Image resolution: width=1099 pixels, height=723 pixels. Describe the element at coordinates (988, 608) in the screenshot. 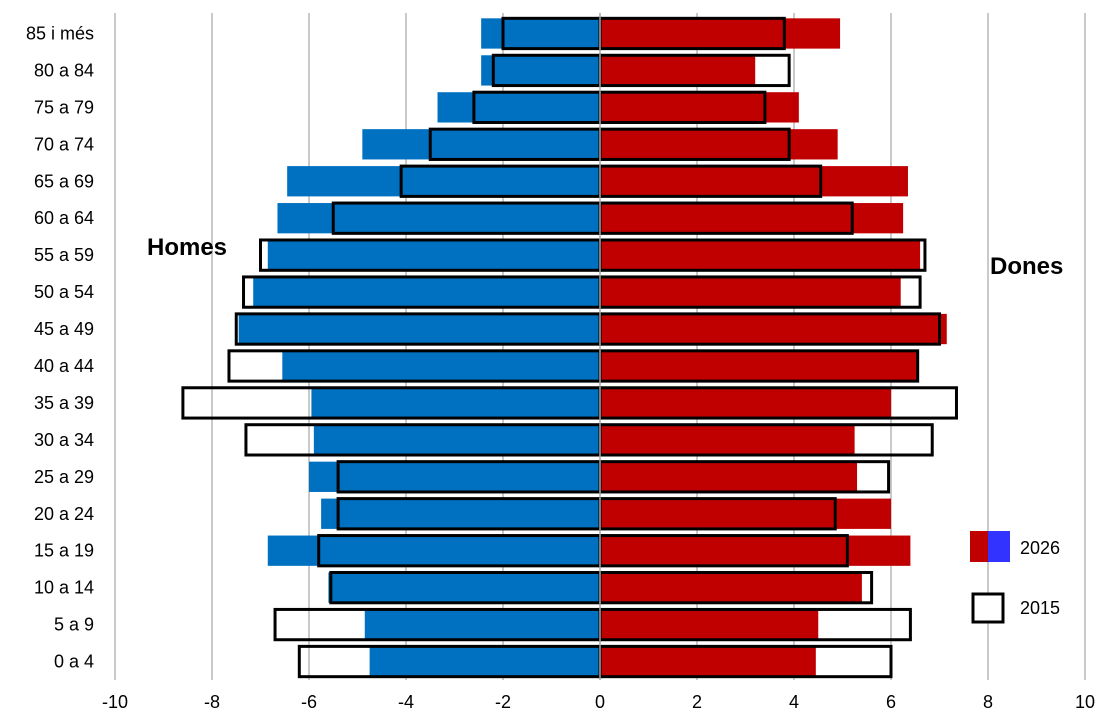

I see `legend-swatch-2015` at that location.